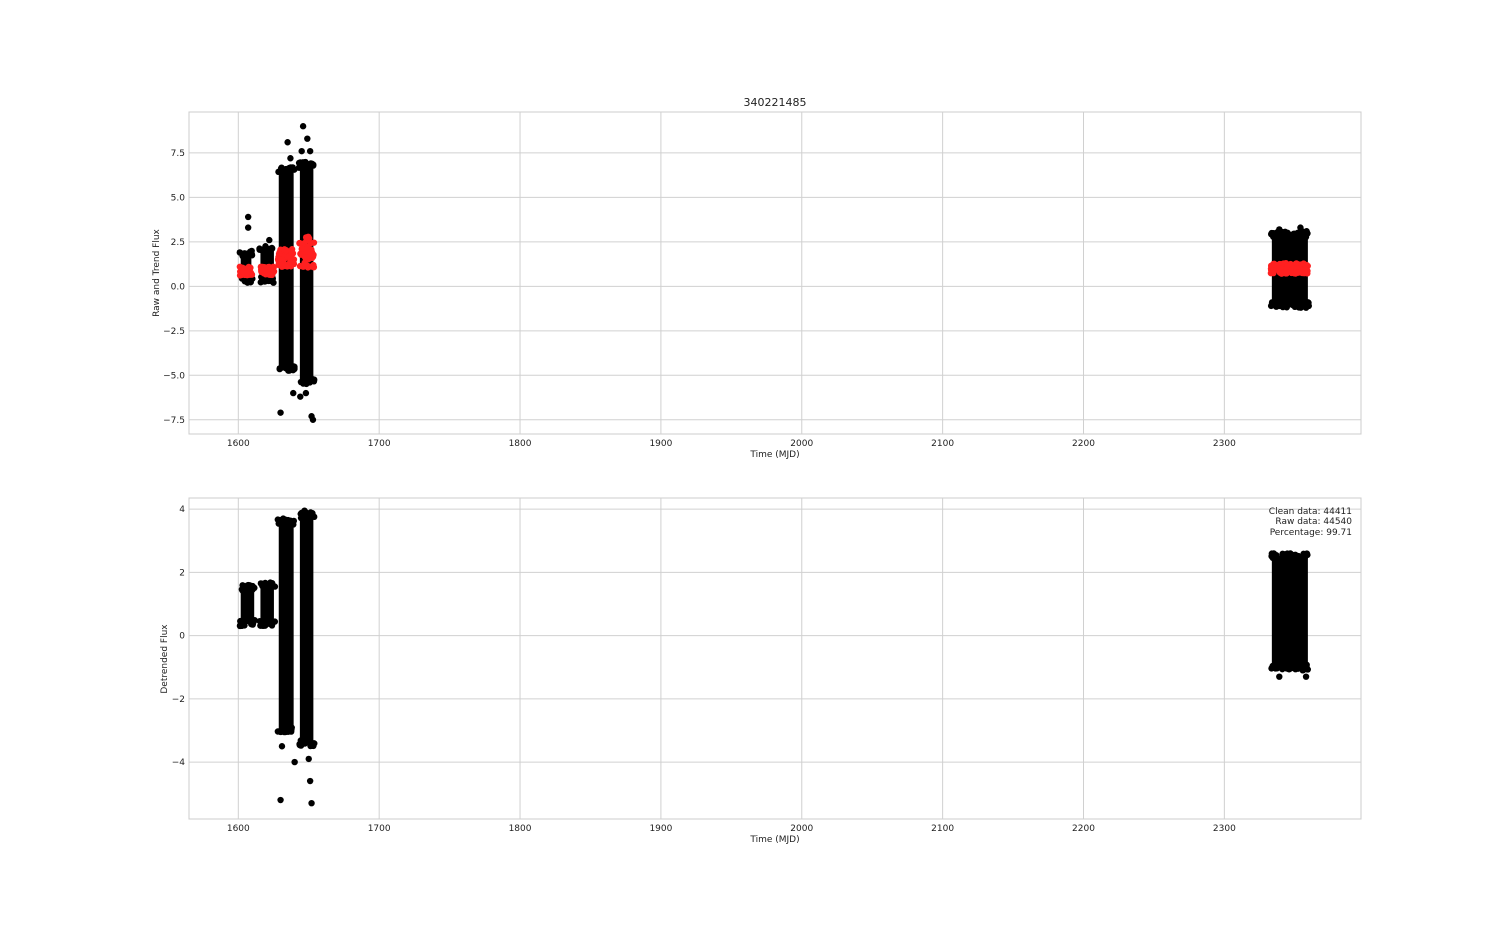 The width and height of the screenshot is (1512, 936). I want to click on y-tick-label: −2, so click(178, 700).